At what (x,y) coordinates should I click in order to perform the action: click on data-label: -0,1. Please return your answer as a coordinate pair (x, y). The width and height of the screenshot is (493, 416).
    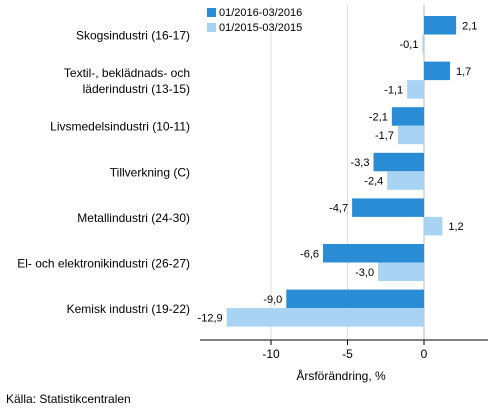
    Looking at the image, I should click on (409, 45).